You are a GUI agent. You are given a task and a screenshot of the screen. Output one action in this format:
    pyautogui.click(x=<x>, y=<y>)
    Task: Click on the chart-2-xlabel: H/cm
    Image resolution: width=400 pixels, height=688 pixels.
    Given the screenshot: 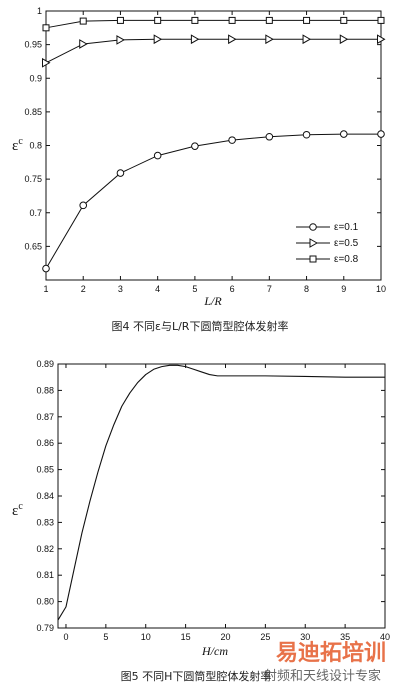 What is the action you would take?
    pyautogui.click(x=214, y=651)
    